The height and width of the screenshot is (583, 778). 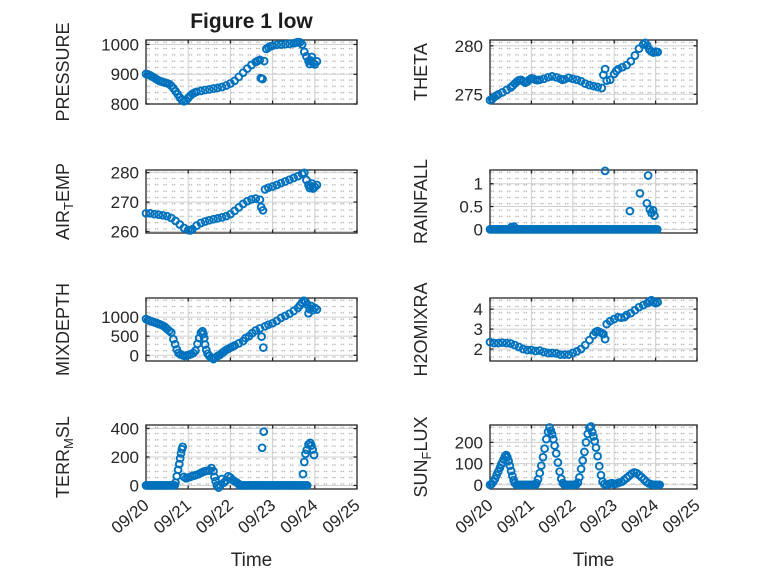 What do you see at coordinates (172, 517) in the screenshot?
I see `svg-text: 09/21` at bounding box center [172, 517].